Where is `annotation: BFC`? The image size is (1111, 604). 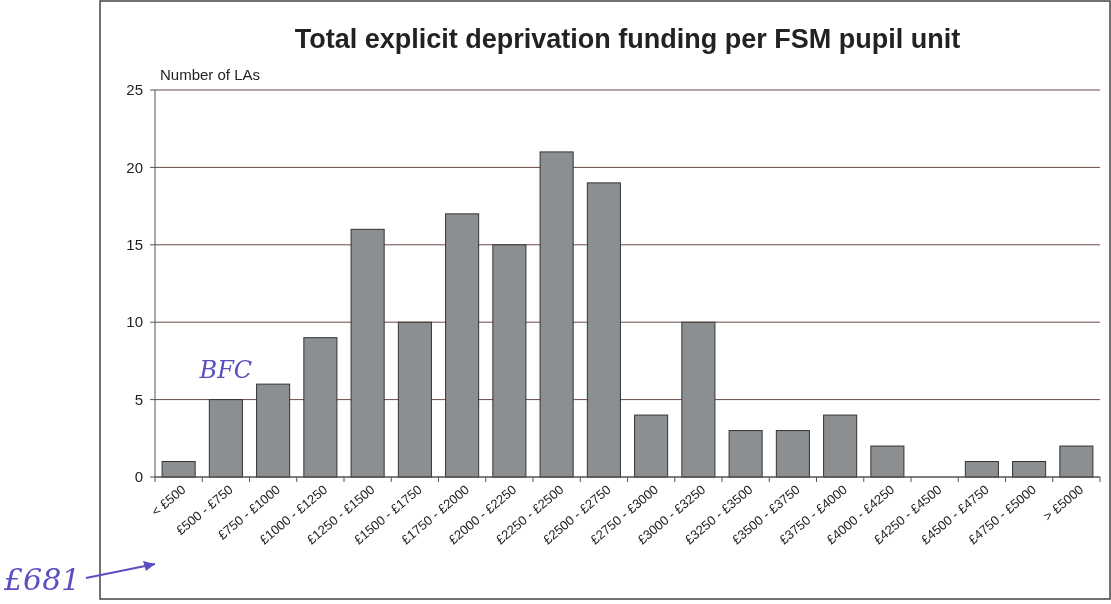 annotation: BFC is located at coordinates (225, 369).